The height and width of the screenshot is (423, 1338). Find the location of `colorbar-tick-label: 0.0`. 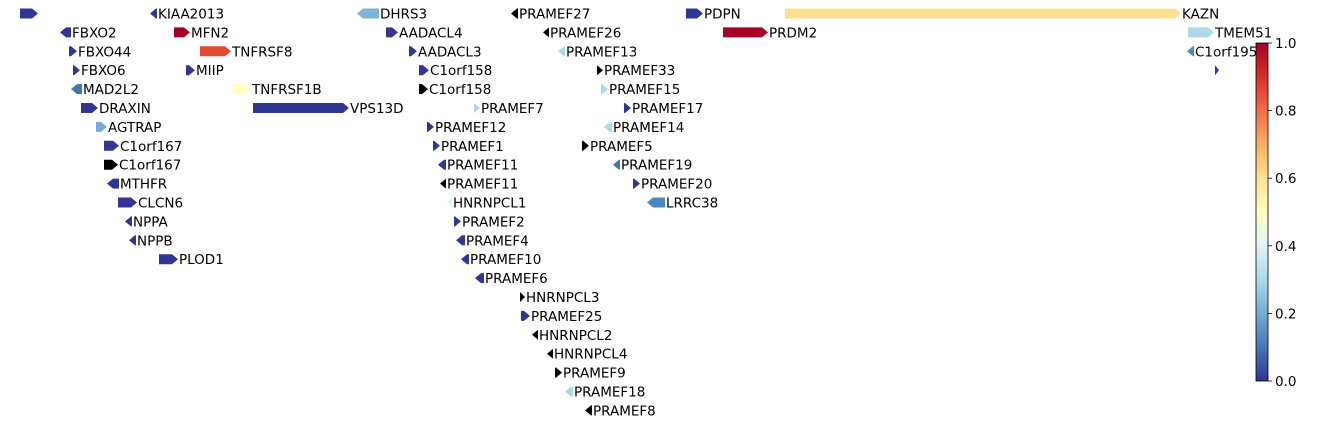

colorbar-tick-label: 0.0 is located at coordinates (1285, 382).